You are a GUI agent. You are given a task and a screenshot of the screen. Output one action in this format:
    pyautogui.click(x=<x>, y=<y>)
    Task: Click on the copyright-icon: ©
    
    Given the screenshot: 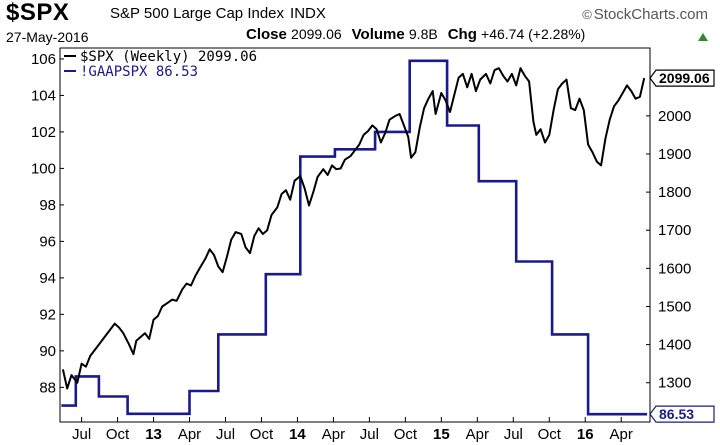 What is the action you would take?
    pyautogui.click(x=587, y=14)
    